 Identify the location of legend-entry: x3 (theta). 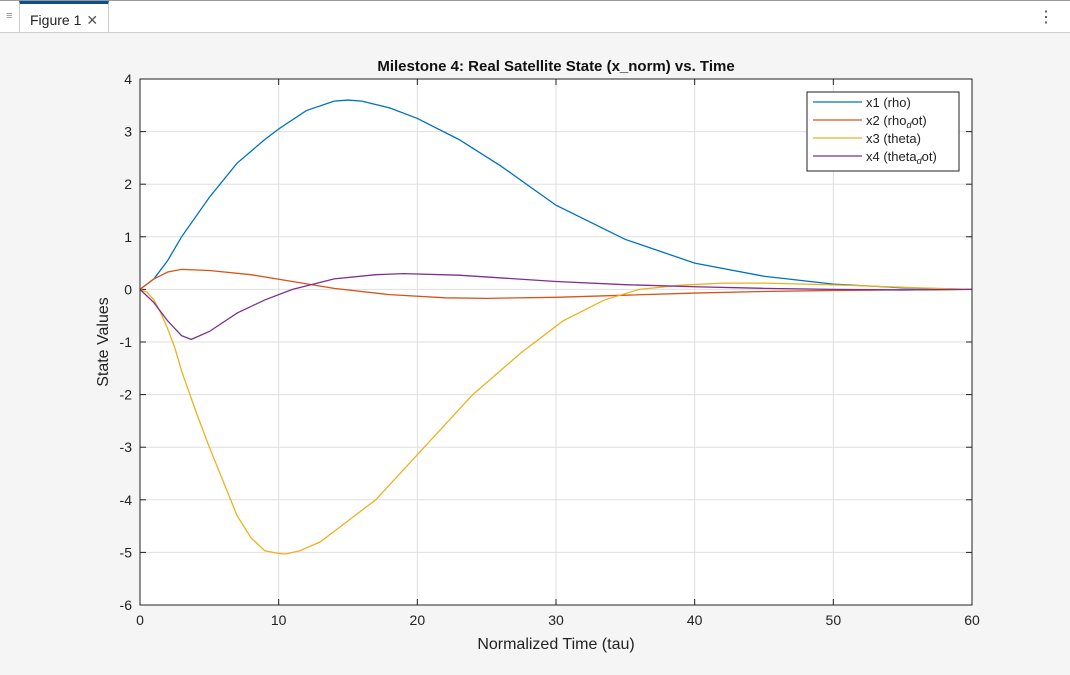
(893, 138).